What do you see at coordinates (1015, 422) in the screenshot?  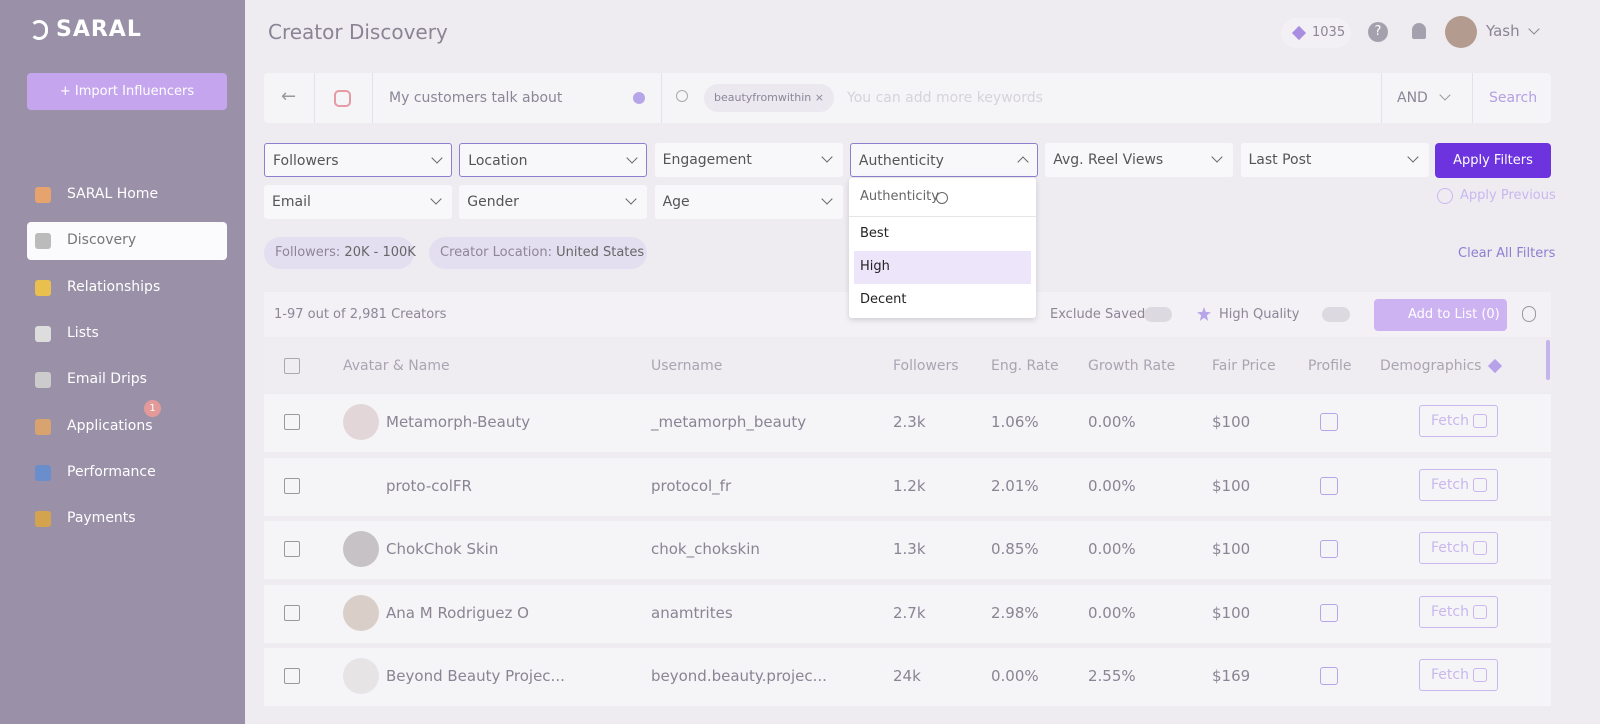 I see `cell: 1.06%` at bounding box center [1015, 422].